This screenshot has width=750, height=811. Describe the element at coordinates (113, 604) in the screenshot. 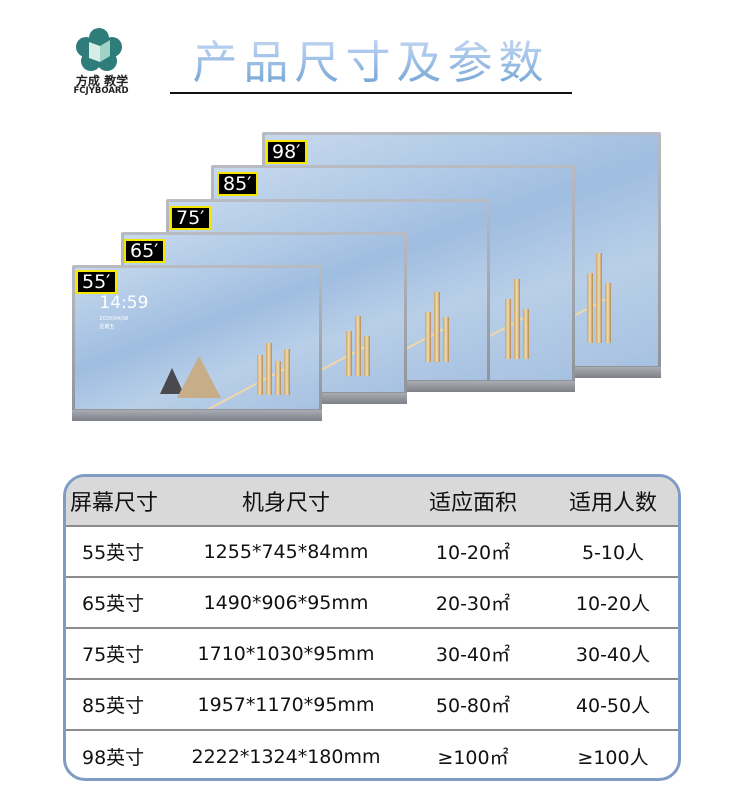

I see `cell-screen-size: 65英寸` at that location.